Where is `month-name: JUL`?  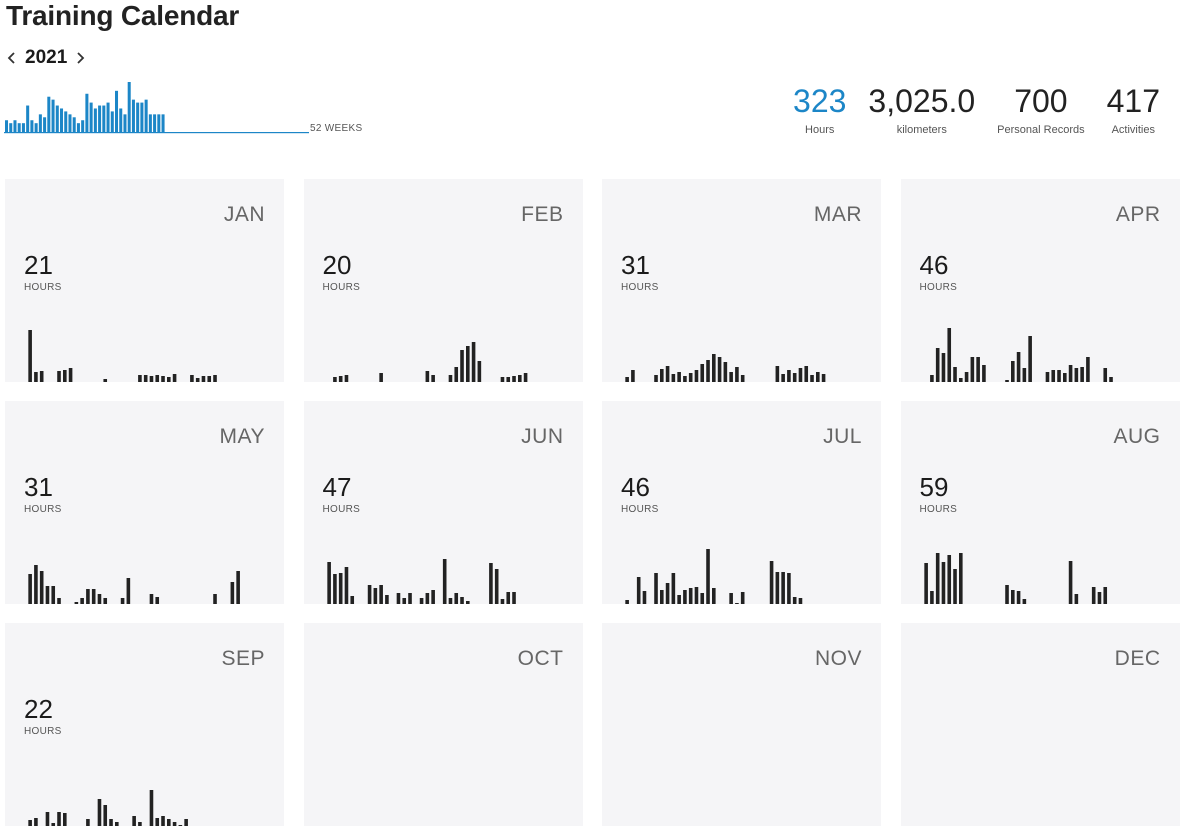
month-name: JUL is located at coordinates (842, 436).